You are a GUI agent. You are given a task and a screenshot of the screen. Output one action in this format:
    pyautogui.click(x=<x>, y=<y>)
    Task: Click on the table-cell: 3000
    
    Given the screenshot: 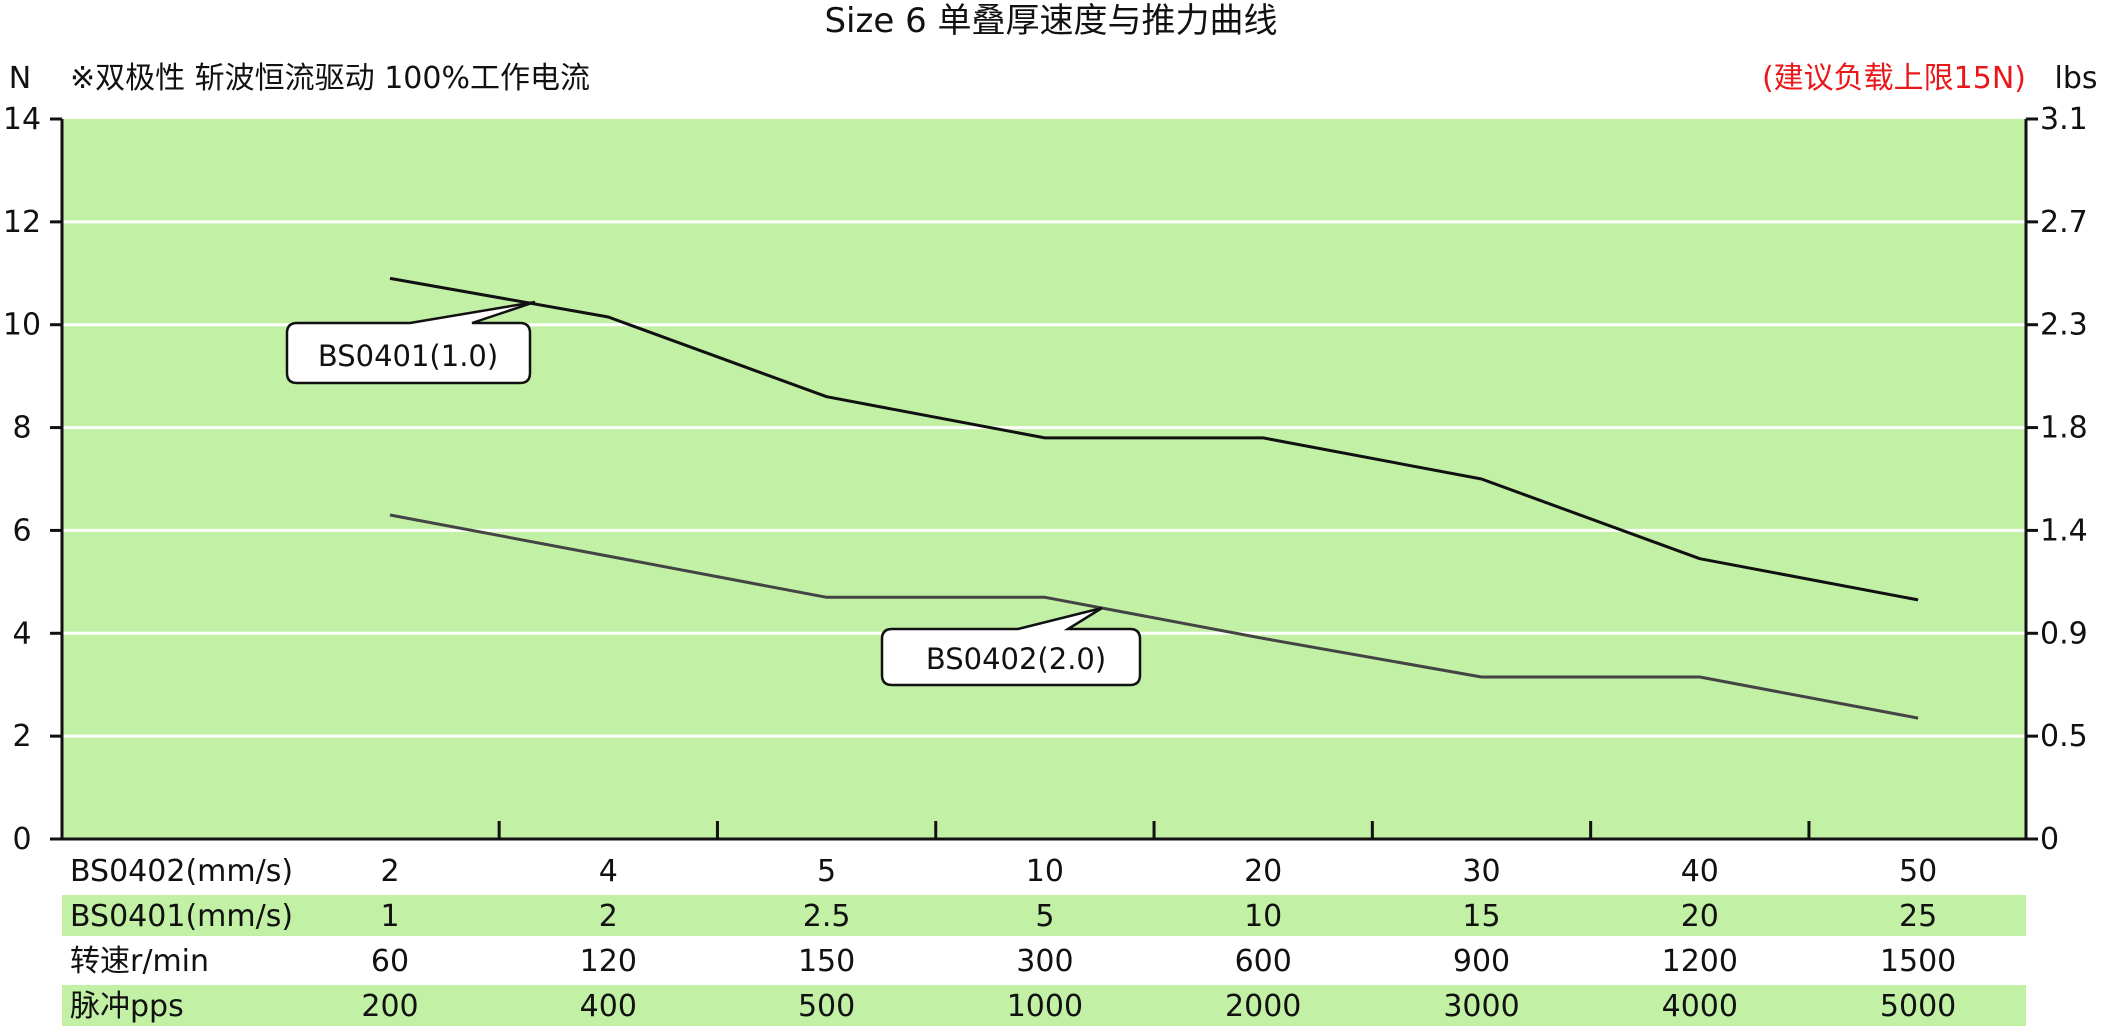 What is the action you would take?
    pyautogui.click(x=1481, y=1006)
    